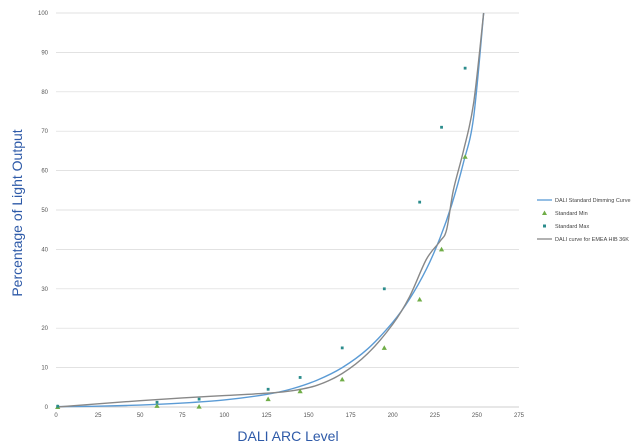 The height and width of the screenshot is (447, 641). What do you see at coordinates (44, 329) in the screenshot?
I see `y-tick-20: 20` at bounding box center [44, 329].